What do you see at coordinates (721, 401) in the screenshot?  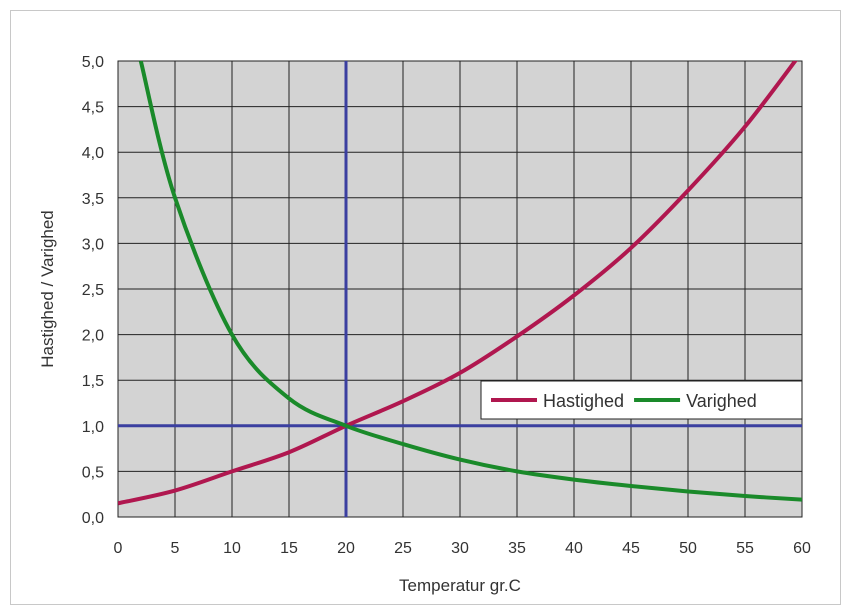 I see `legend-label-varighed: Varighed` at bounding box center [721, 401].